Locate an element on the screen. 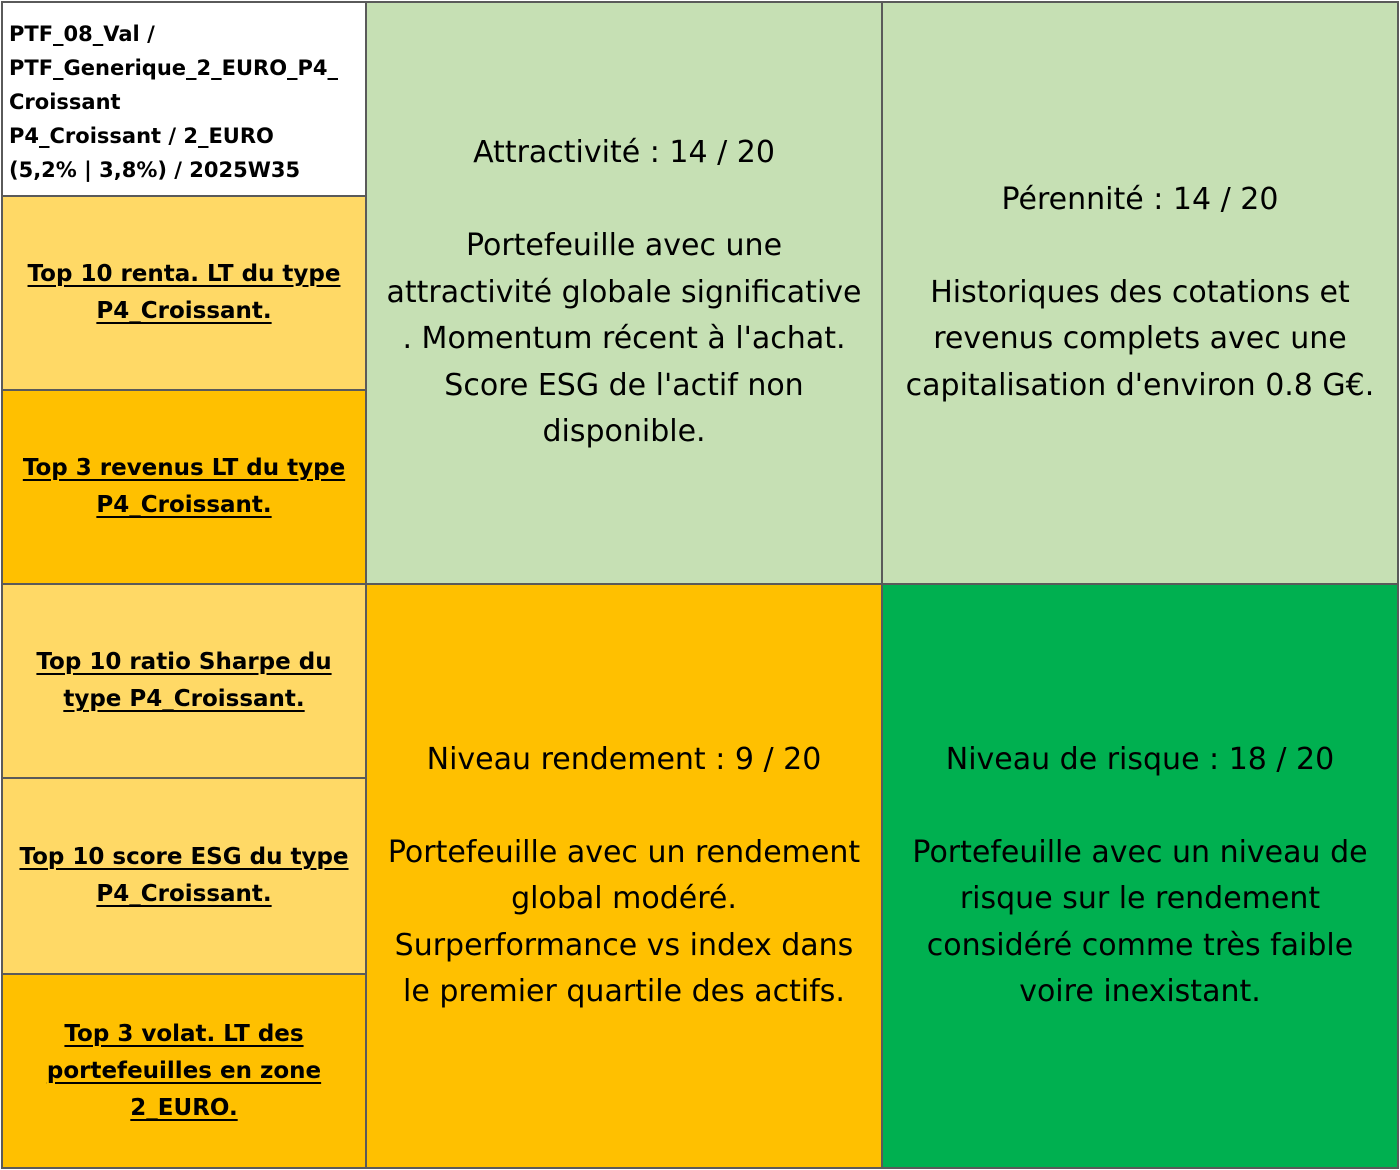  header-line-3: Croissant is located at coordinates (65, 102).